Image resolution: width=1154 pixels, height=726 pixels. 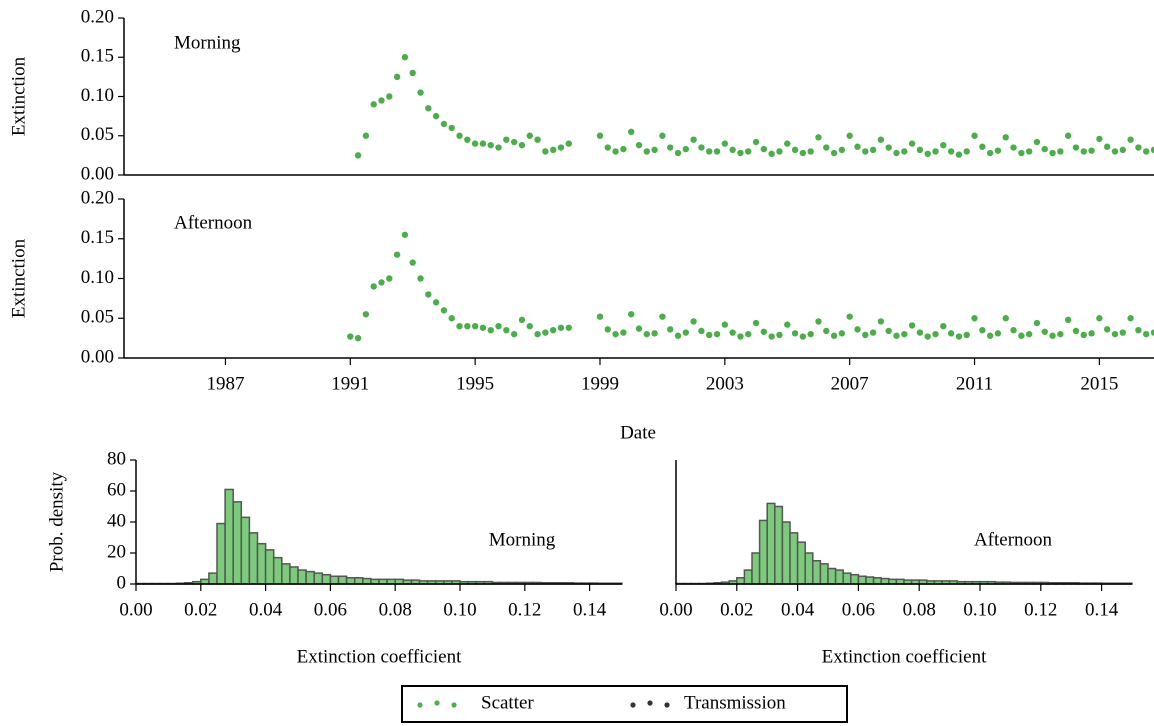 What do you see at coordinates (1102, 609) in the screenshot?
I see `x-tick-label: 0.14` at bounding box center [1102, 609].